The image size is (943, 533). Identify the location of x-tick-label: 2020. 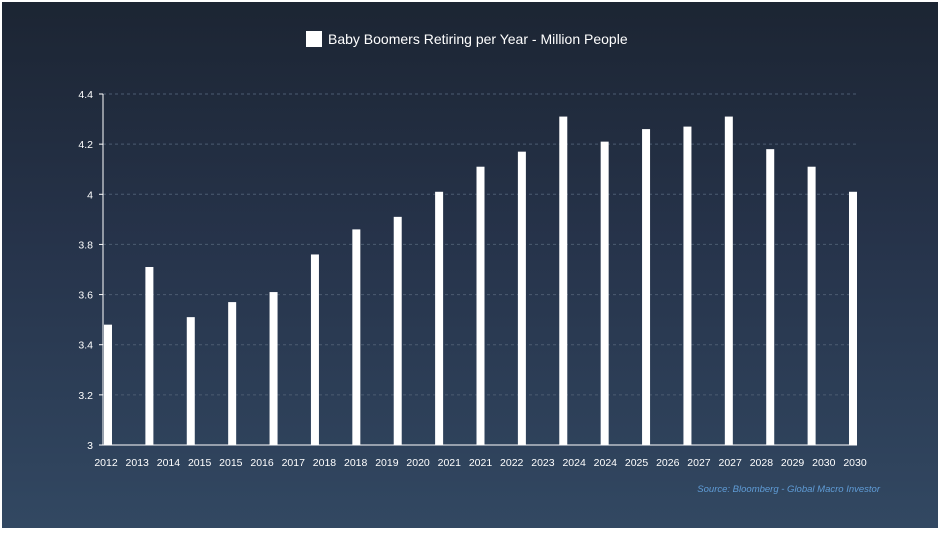
(418, 463).